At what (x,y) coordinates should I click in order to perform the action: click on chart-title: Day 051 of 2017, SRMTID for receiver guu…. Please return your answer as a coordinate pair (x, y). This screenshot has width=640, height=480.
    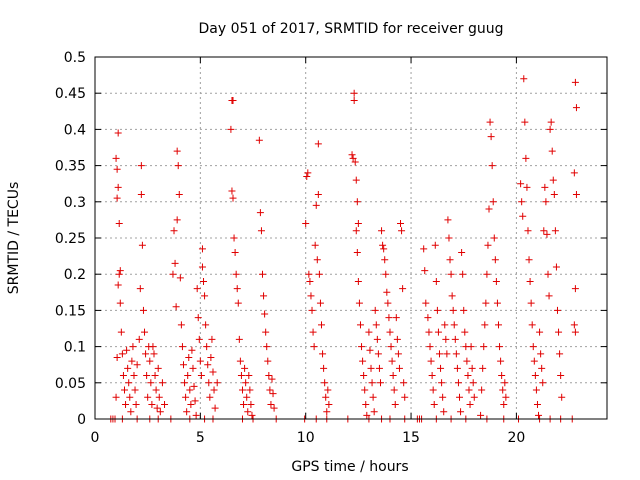
    Looking at the image, I should click on (351, 29).